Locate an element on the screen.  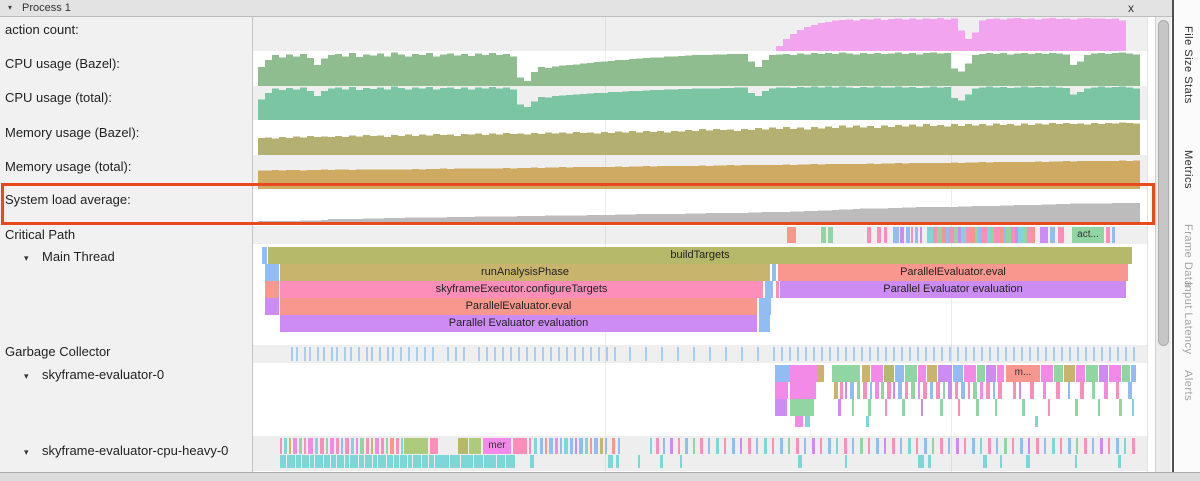
trace-slice: ParallelEvaluator.eval is located at coordinates (953, 272).